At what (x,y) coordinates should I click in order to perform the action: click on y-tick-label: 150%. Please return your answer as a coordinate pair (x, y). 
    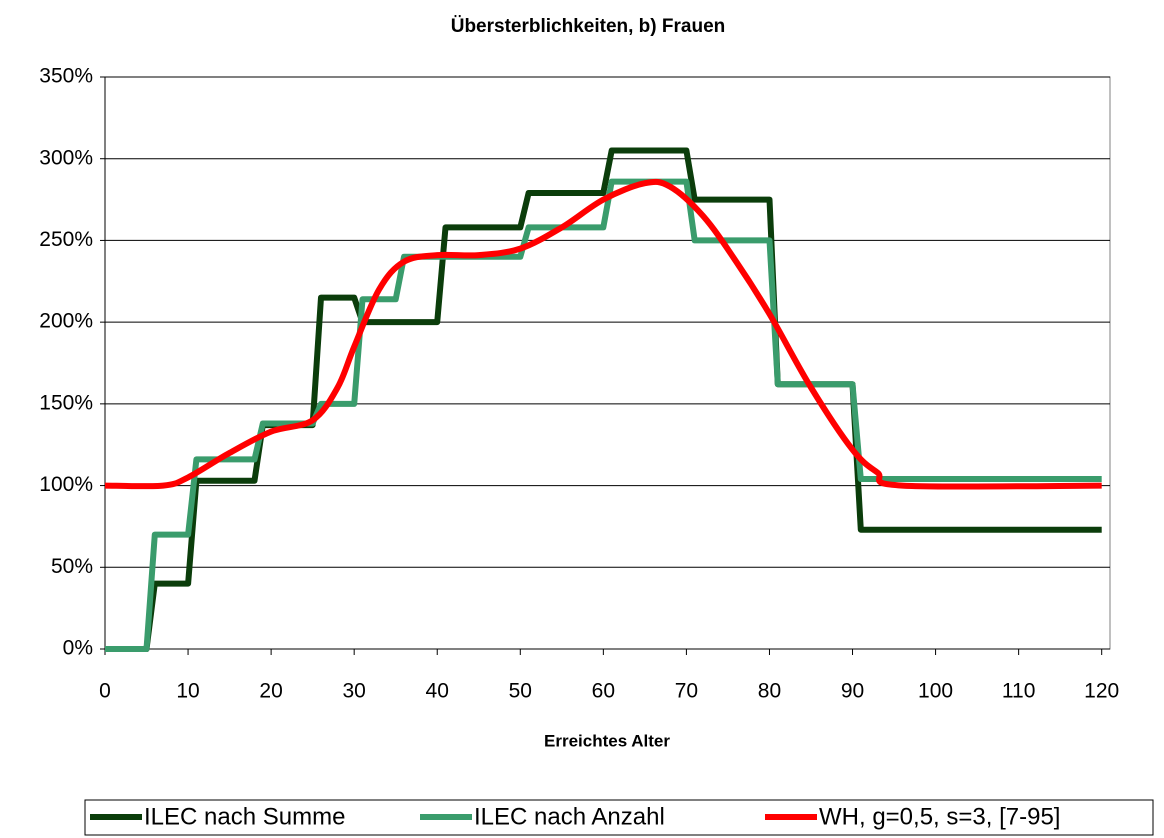
    Looking at the image, I should click on (66, 402).